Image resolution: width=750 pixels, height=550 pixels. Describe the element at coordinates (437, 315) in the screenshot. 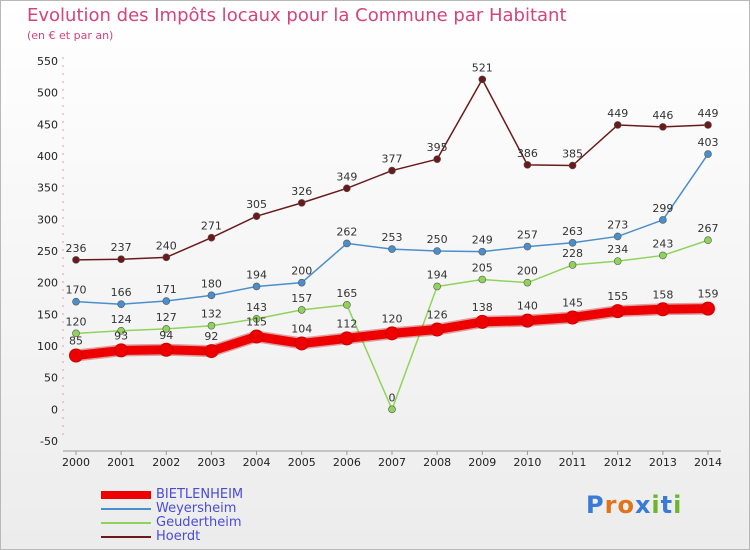

I see `data-label-bietlenheim: 126` at that location.